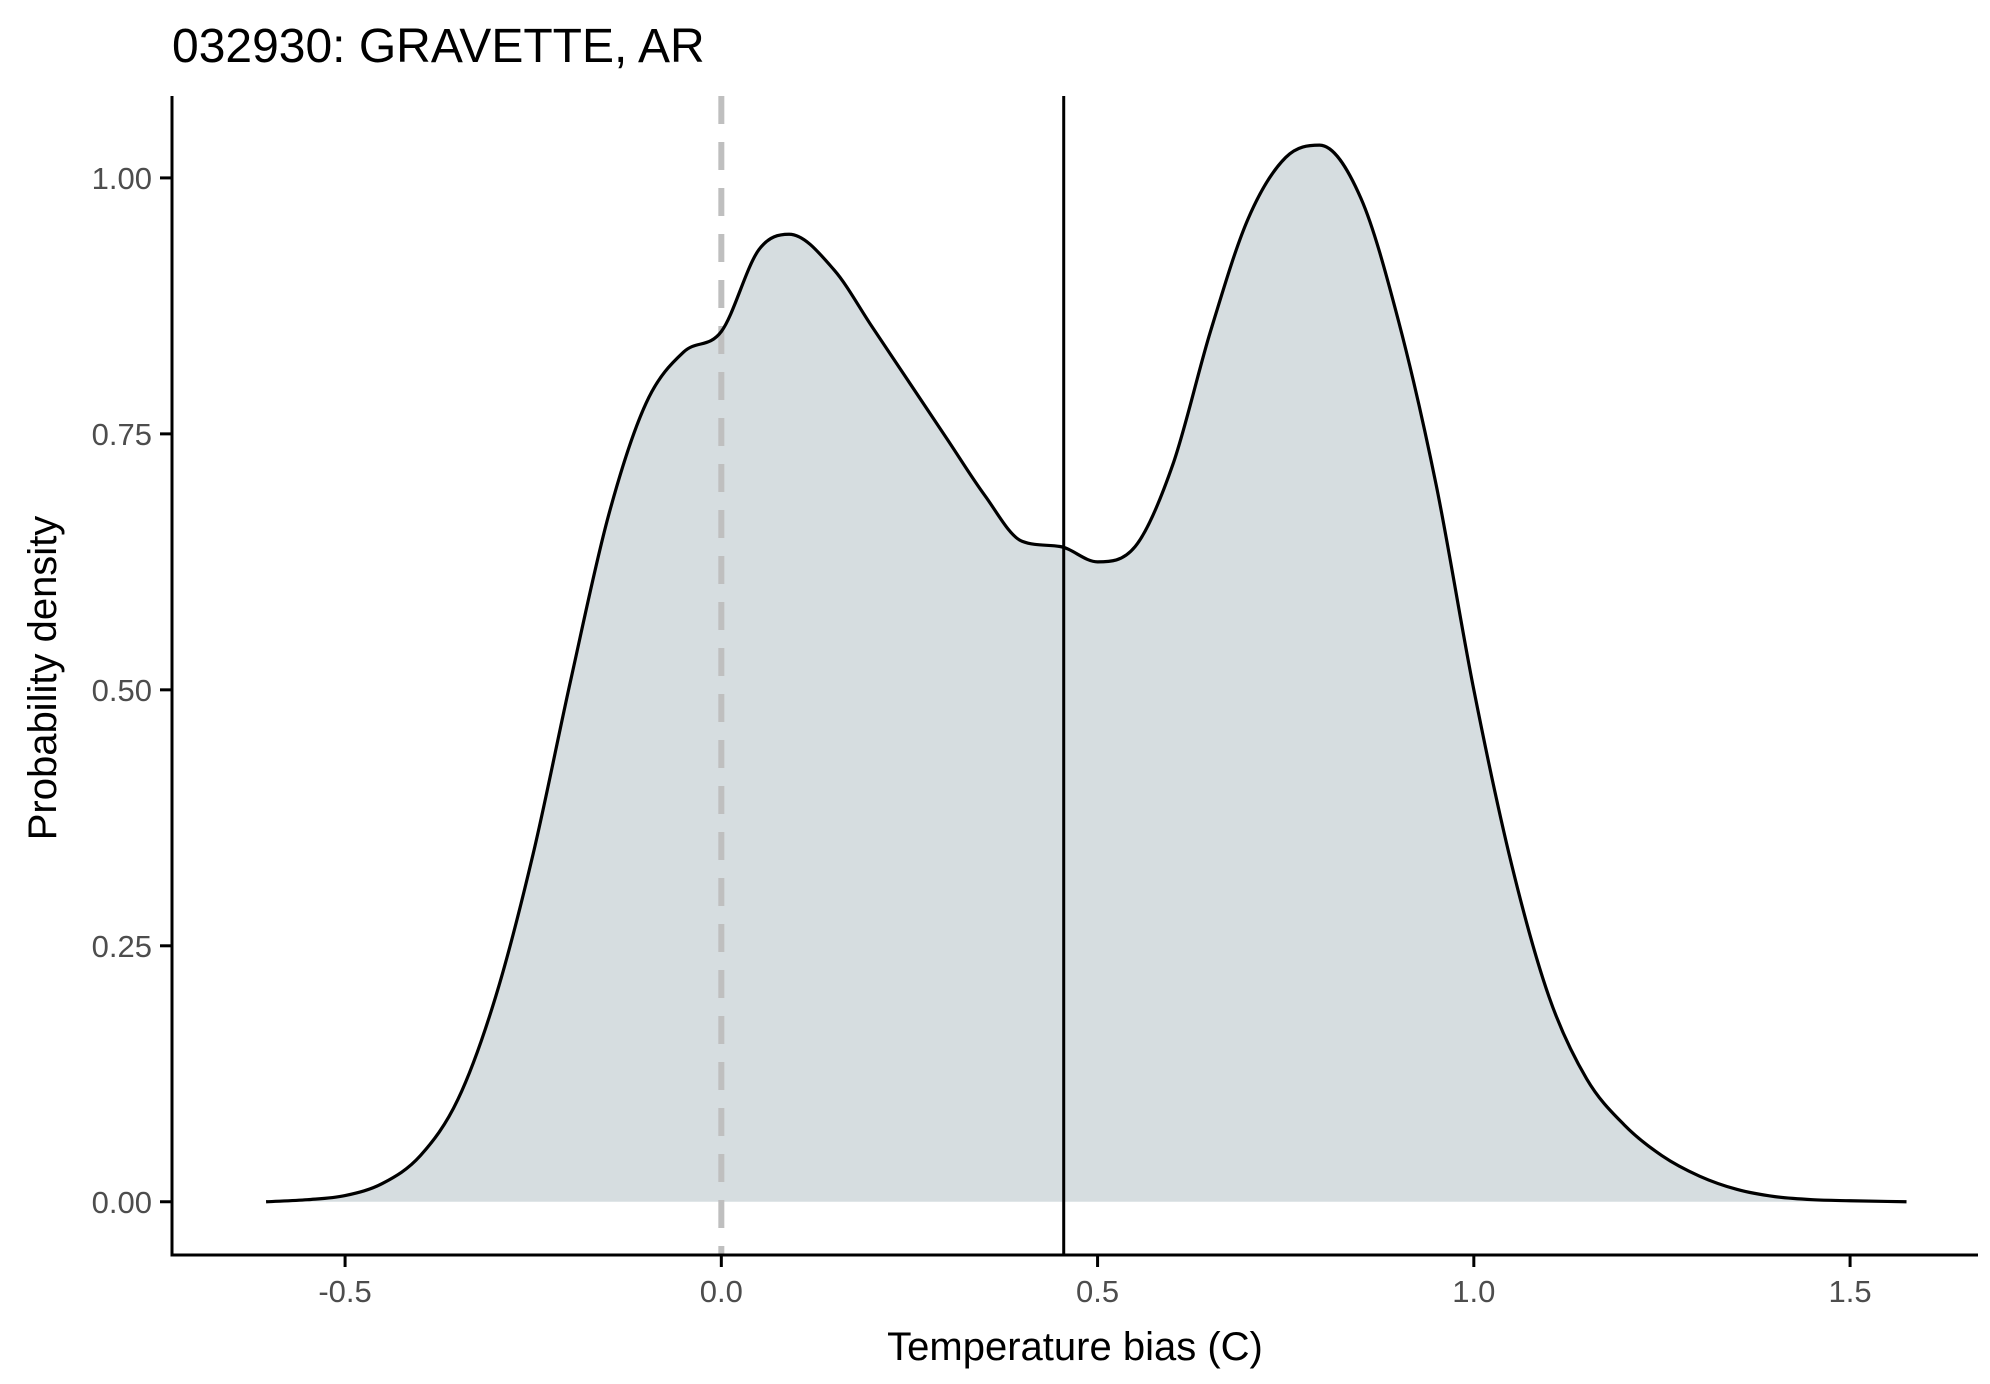 Image resolution: width=1990 pixels, height=1384 pixels. I want to click on chart-title: 032930: GRAVETTE, AR, so click(438, 46).